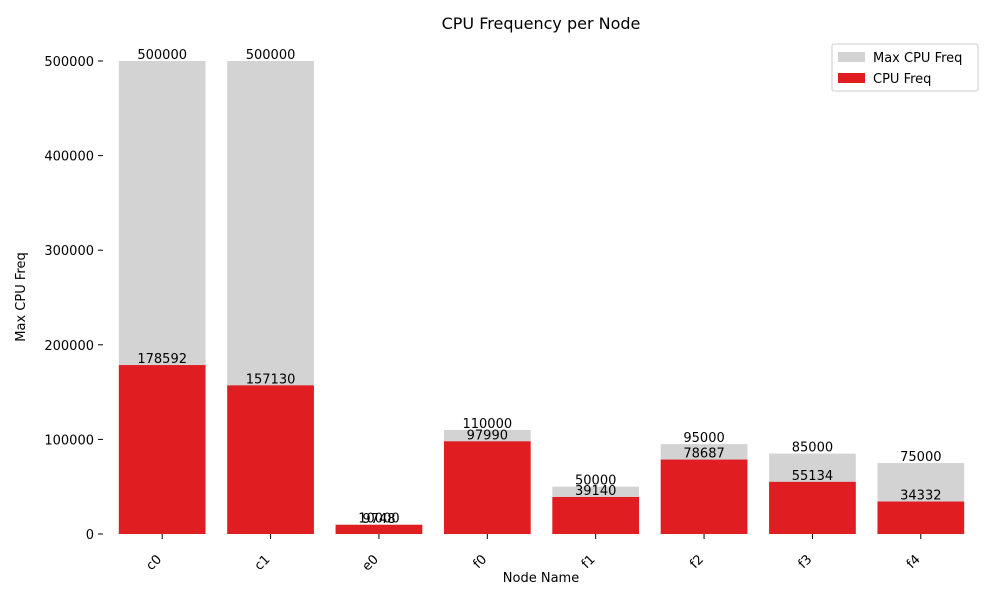 Image resolution: width=1000 pixels, height=600 pixels. I want to click on data-label-cpu-freq-f3: 55134, so click(812, 476).